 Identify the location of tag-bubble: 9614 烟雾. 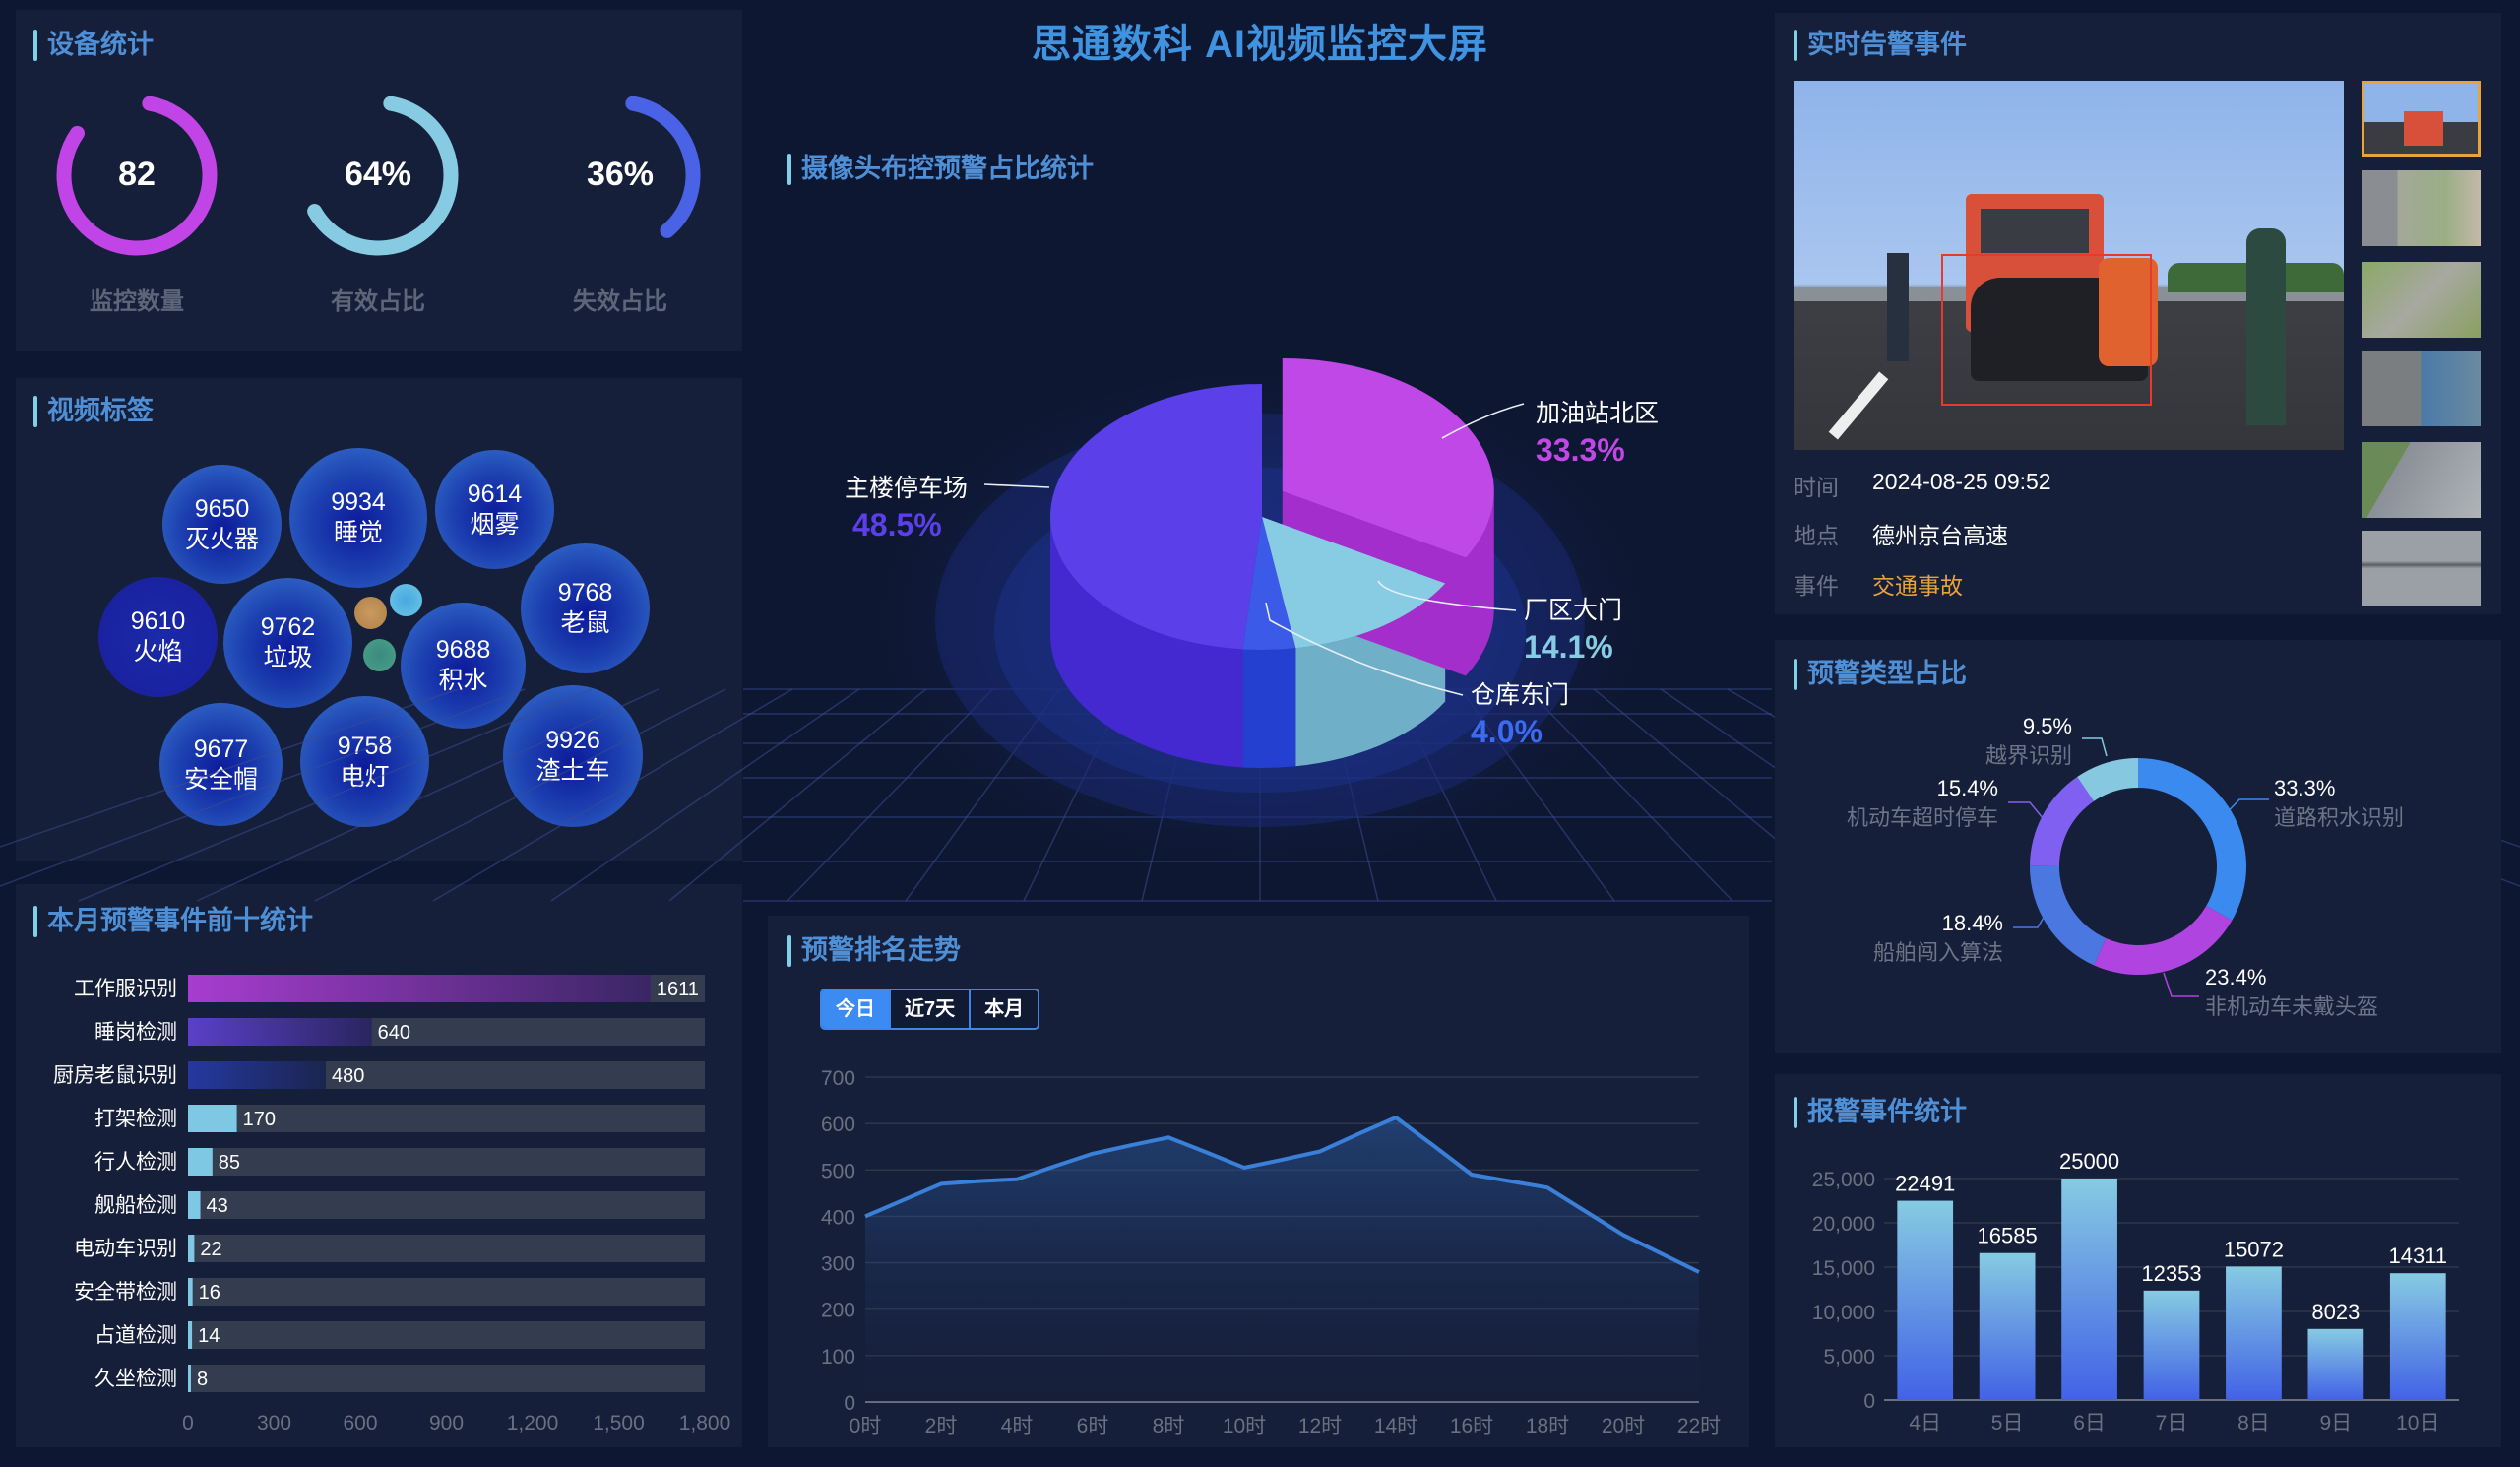
(494, 509).